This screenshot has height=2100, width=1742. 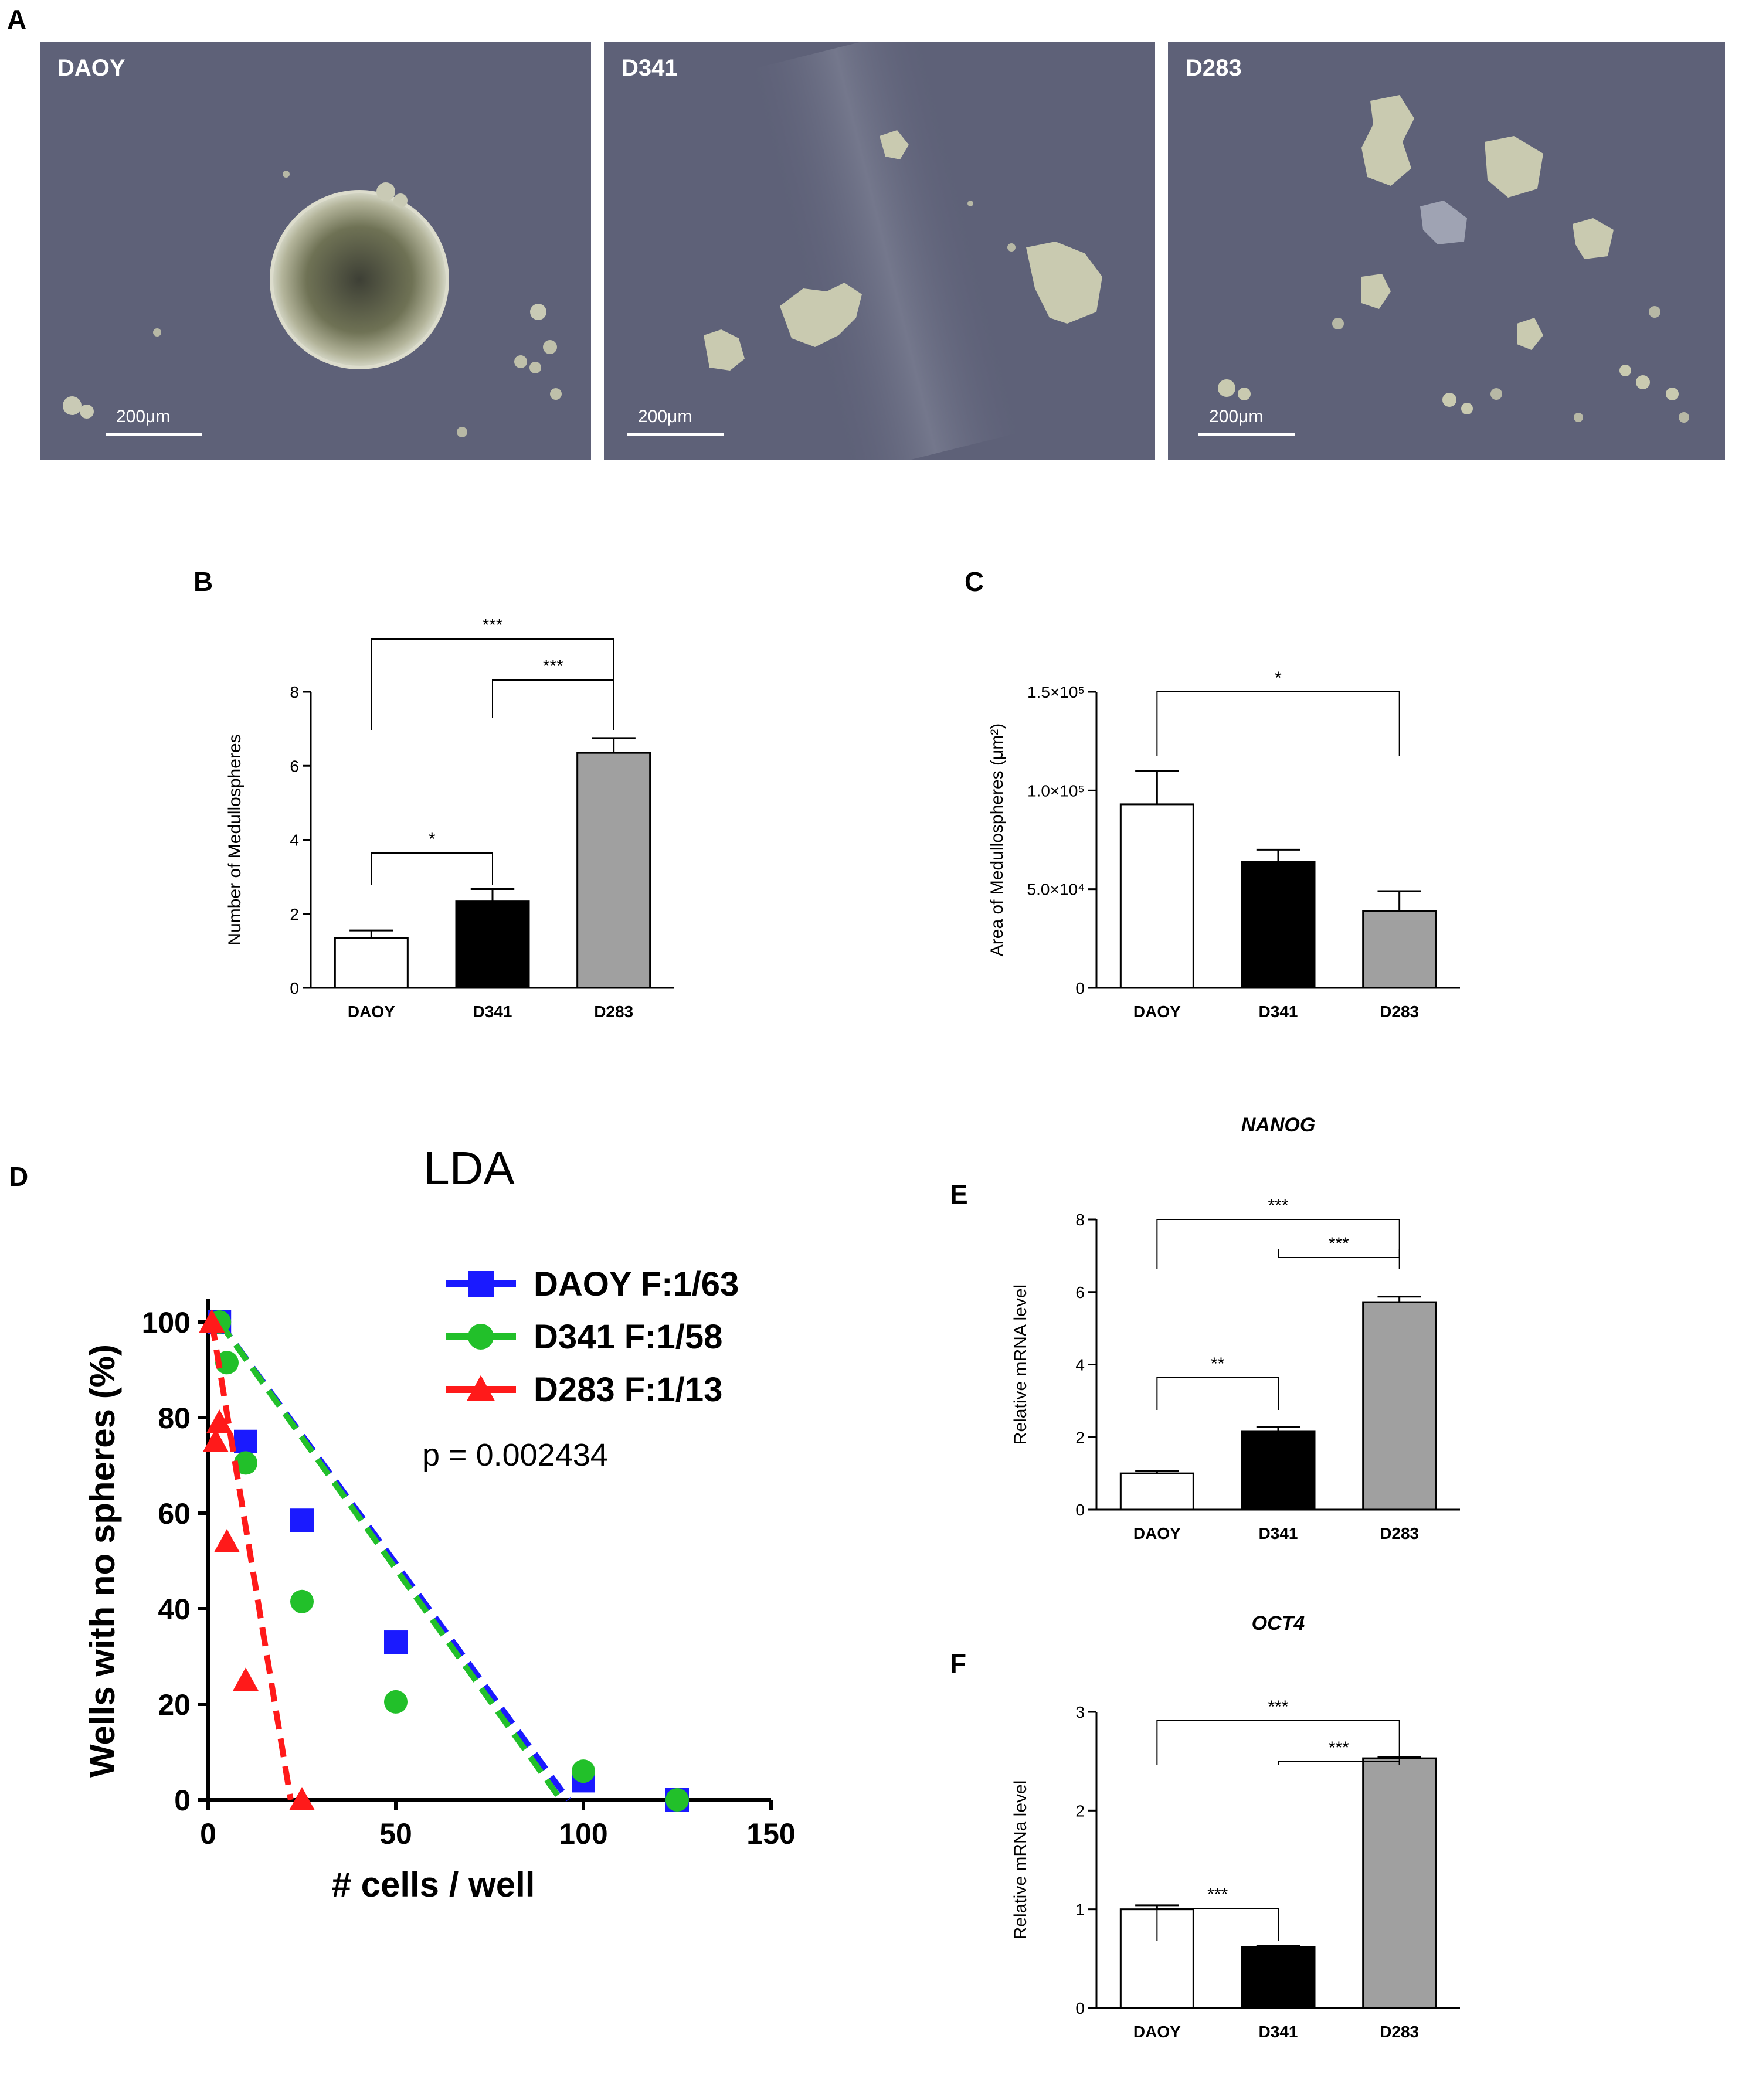 What do you see at coordinates (1056, 790) in the screenshot?
I see `chart-c-y-tick-label: 1.0×10⁵` at bounding box center [1056, 790].